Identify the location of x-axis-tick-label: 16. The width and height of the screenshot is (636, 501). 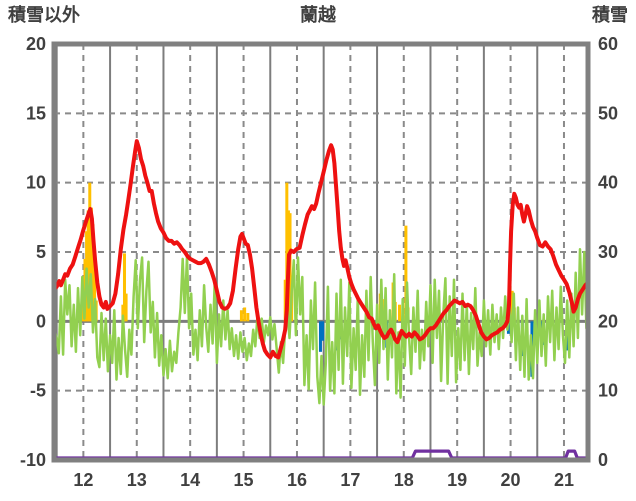
(297, 480).